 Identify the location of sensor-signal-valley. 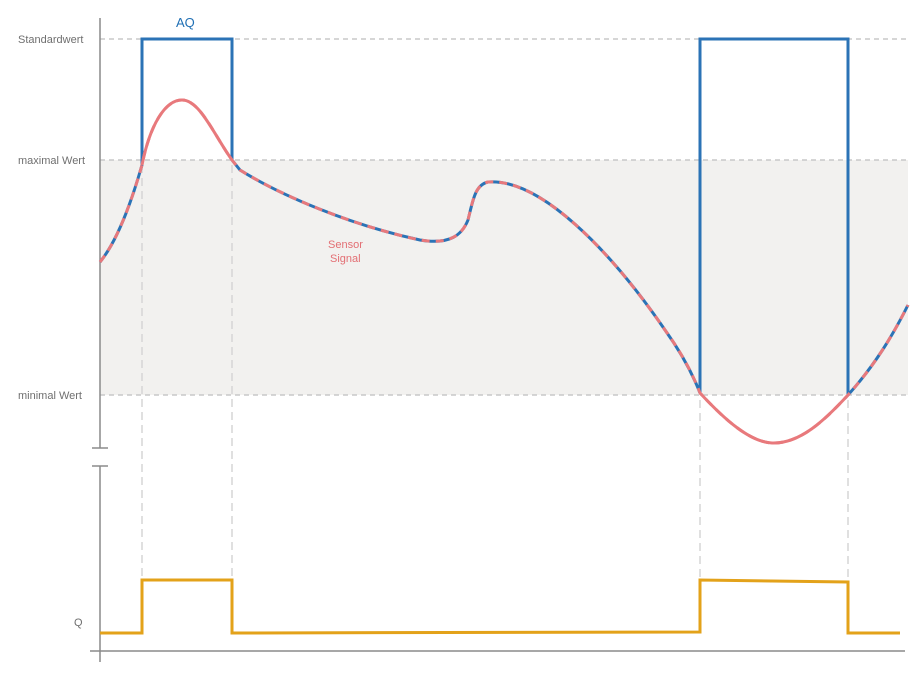
(774, 418).